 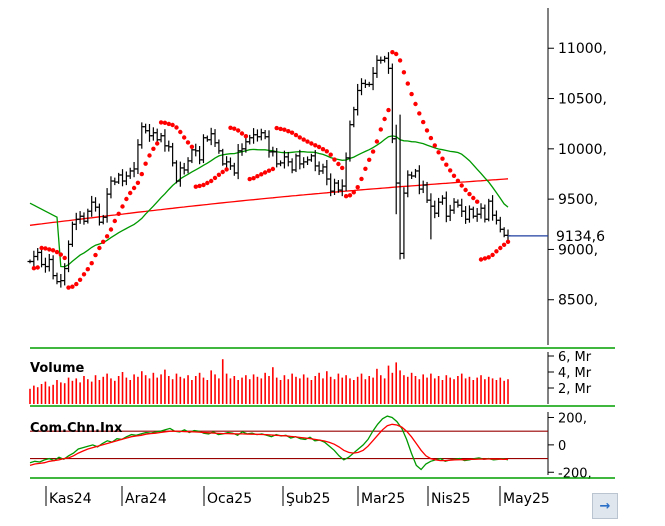 I want to click on volume-y-tick-label: 2, Mr, so click(x=575, y=389).